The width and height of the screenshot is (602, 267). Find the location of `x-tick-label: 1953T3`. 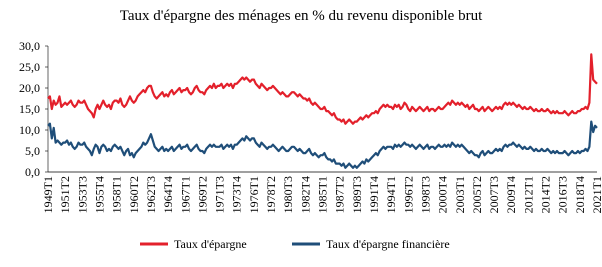

x-tick-label: 1953T3 is located at coordinates (82, 194).